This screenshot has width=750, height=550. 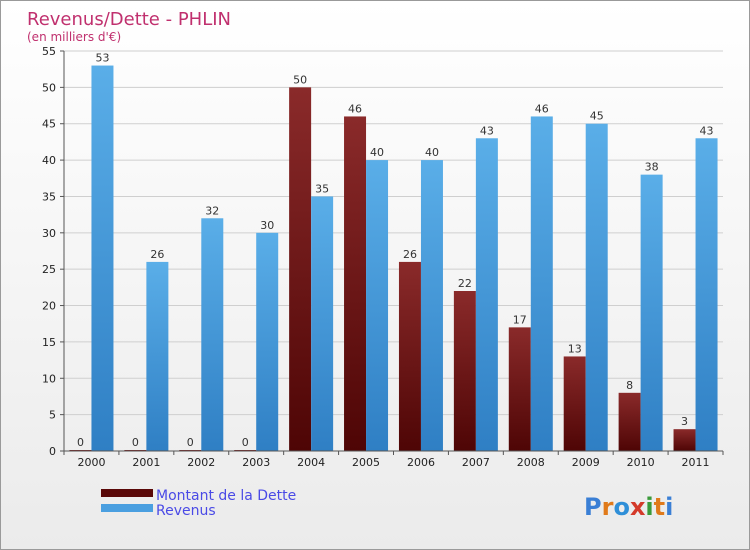 What do you see at coordinates (49, 378) in the screenshot?
I see `y-tick-label: 10` at bounding box center [49, 378].